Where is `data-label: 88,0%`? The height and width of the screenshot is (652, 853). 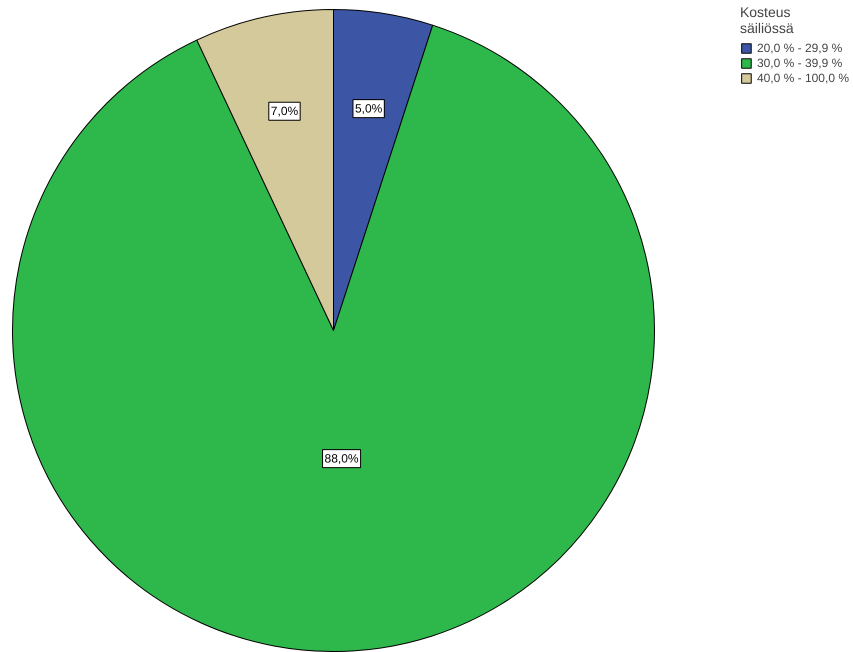
data-label: 88,0% is located at coordinates (341, 459).